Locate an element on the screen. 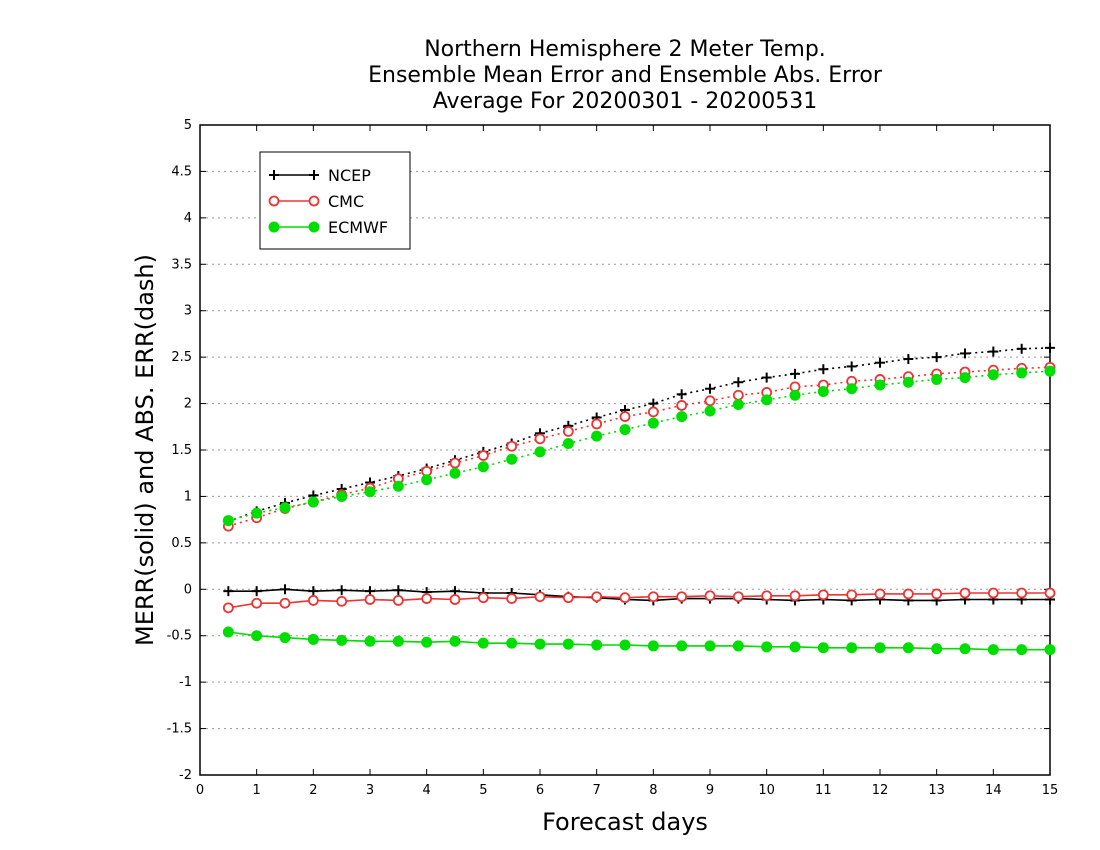 The width and height of the screenshot is (1100, 850). y-tick-label: 1.5 is located at coordinates (181, 450).